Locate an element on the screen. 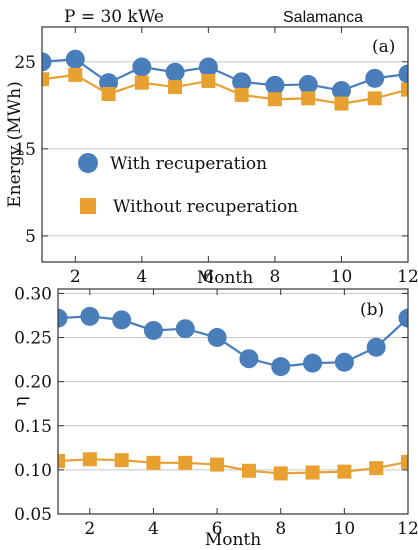 This screenshot has height=550, width=418. panel-label: (a) is located at coordinates (383, 47).